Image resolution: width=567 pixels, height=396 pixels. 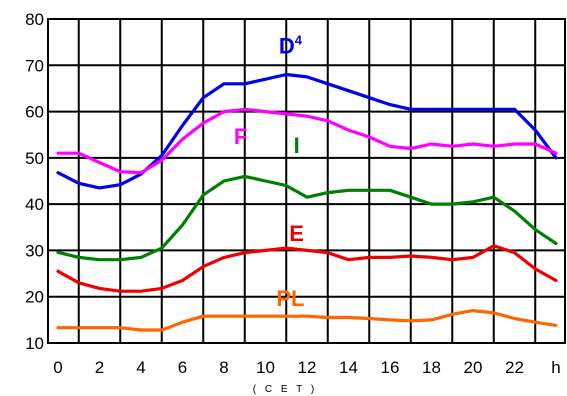 I want to click on series-label-e: E, so click(x=296, y=233).